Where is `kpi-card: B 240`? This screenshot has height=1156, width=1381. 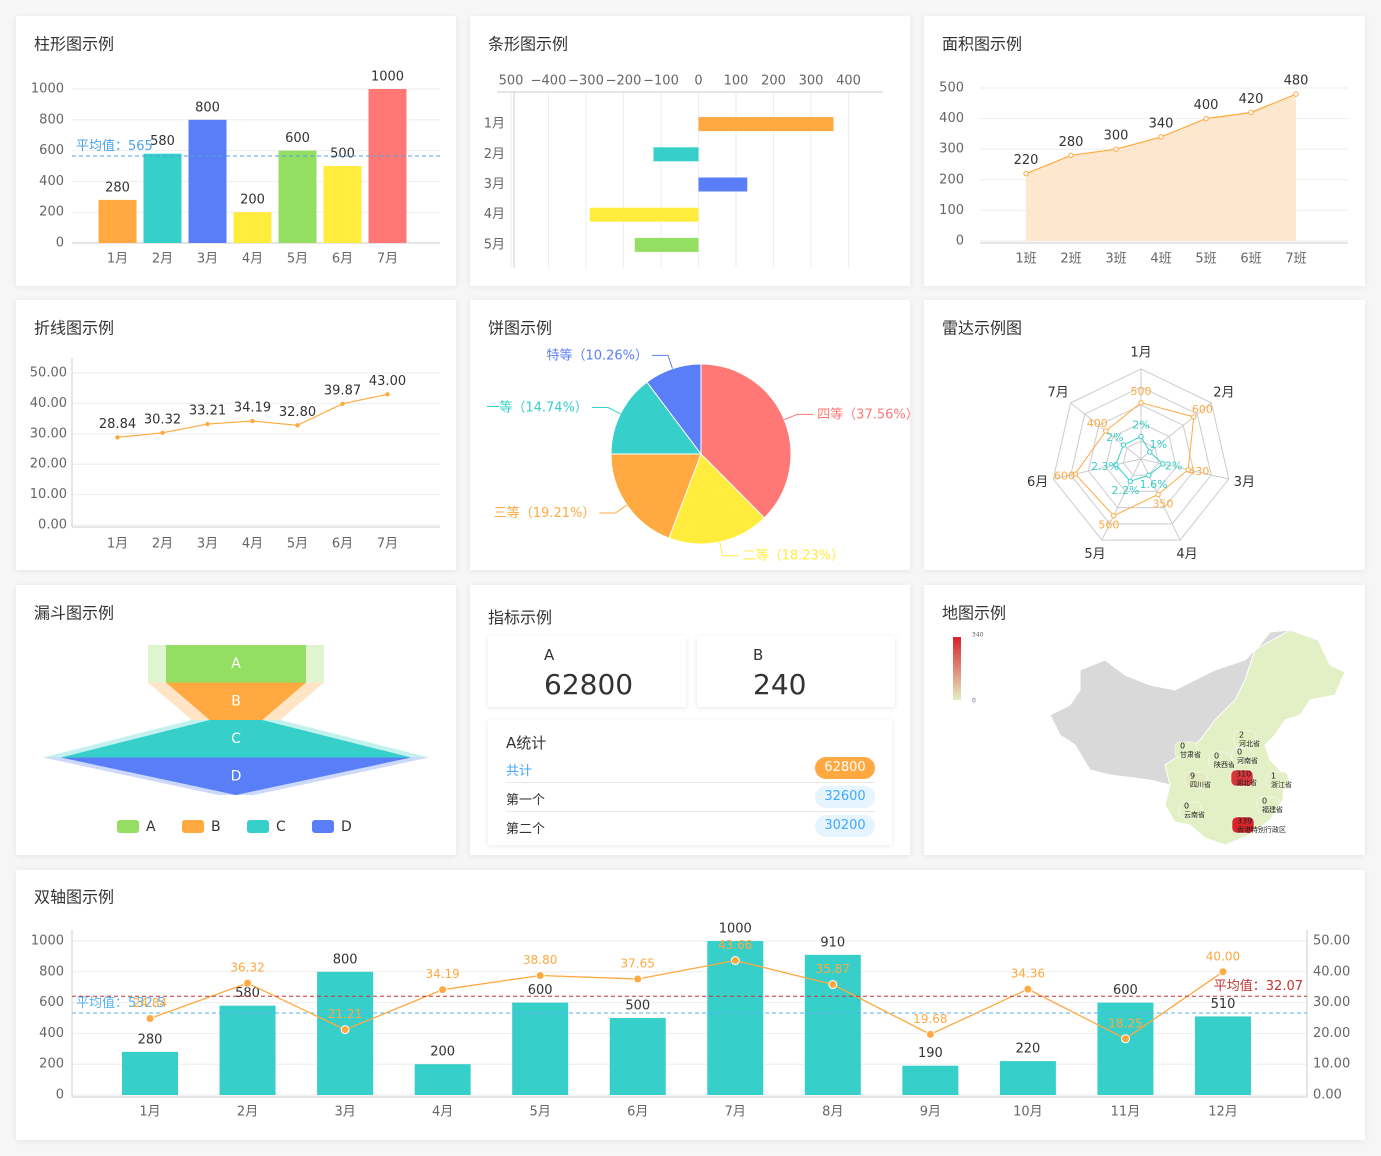
kpi-card: B 240 is located at coordinates (796, 671).